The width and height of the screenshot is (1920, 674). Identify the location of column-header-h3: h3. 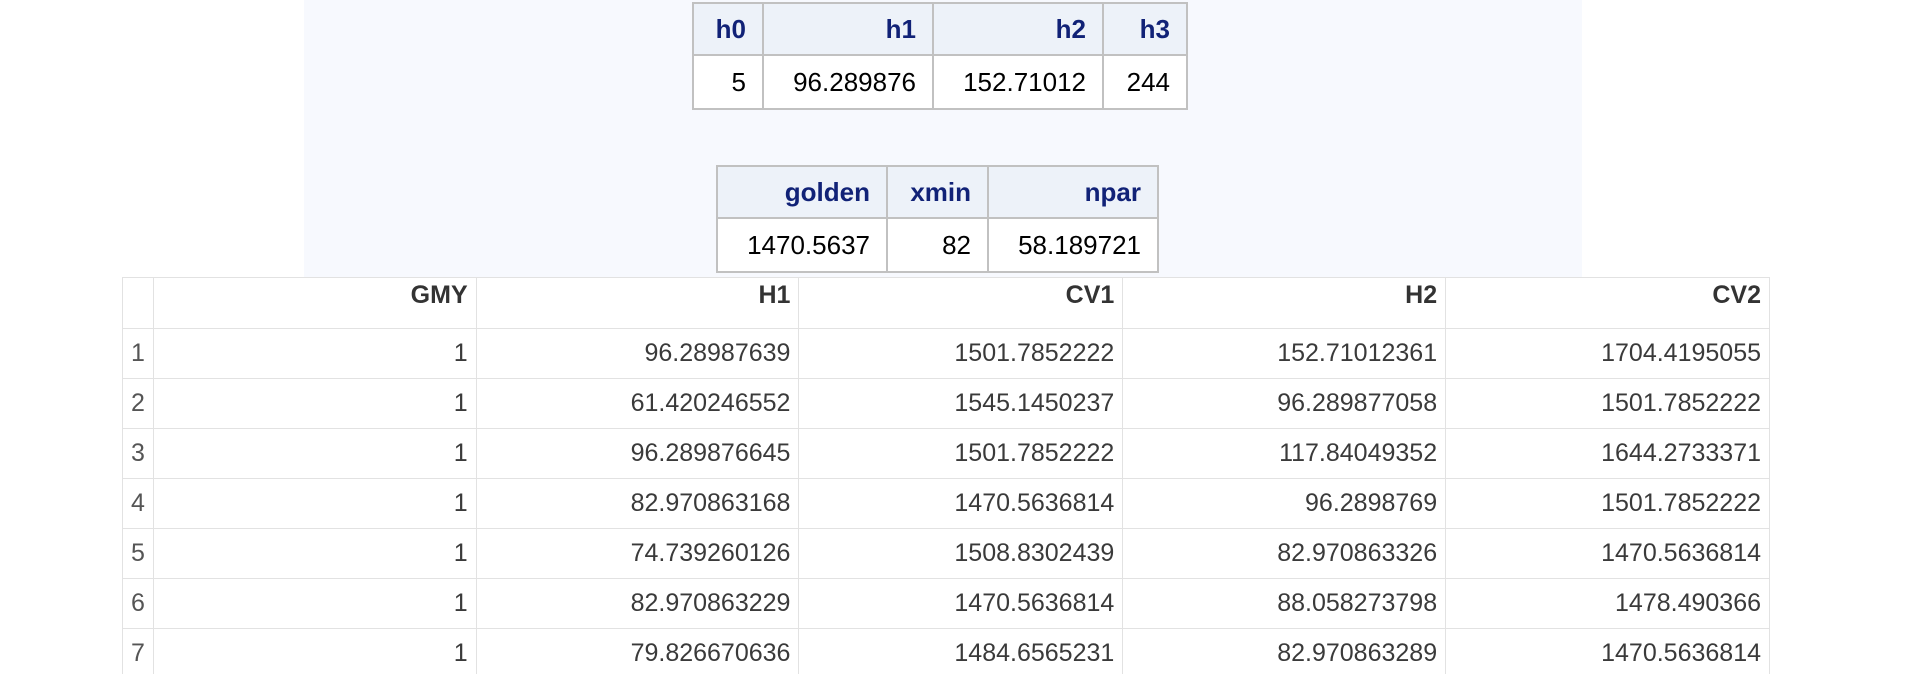
(1145, 29).